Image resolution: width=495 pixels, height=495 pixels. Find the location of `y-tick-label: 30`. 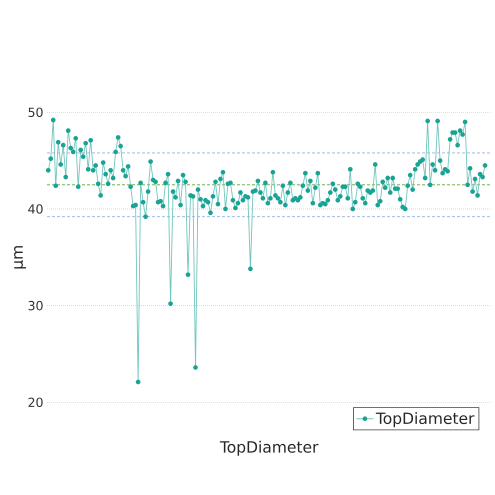

y-tick-label: 30 is located at coordinates (35, 305).